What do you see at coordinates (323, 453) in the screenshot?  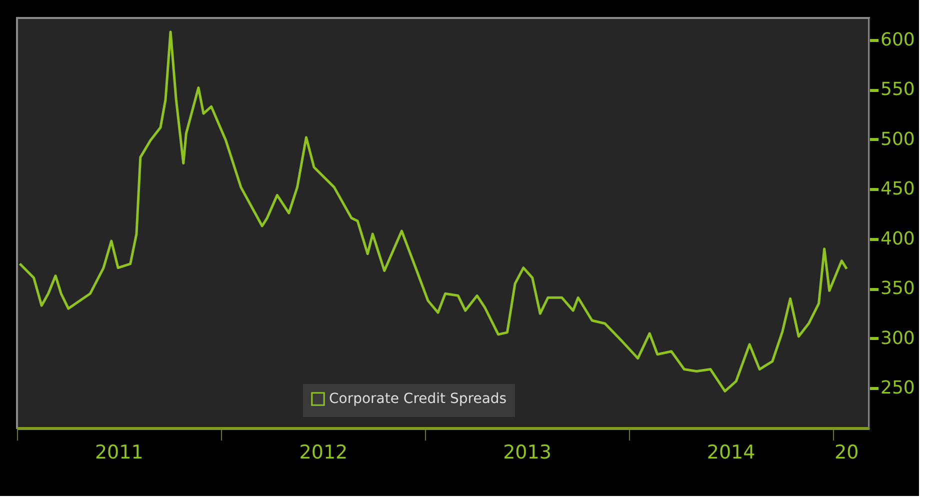 I see `x-tick-label: 2012` at bounding box center [323, 453].